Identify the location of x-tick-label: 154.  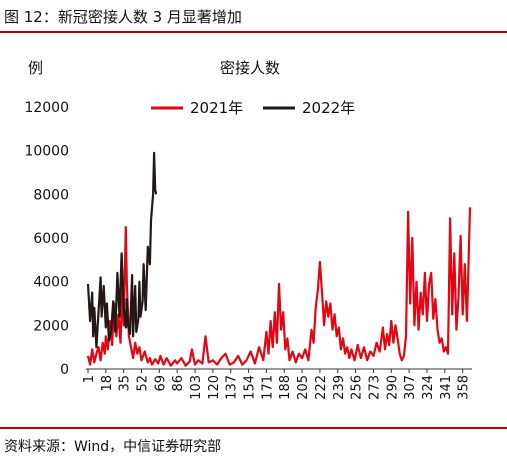
(250, 387).